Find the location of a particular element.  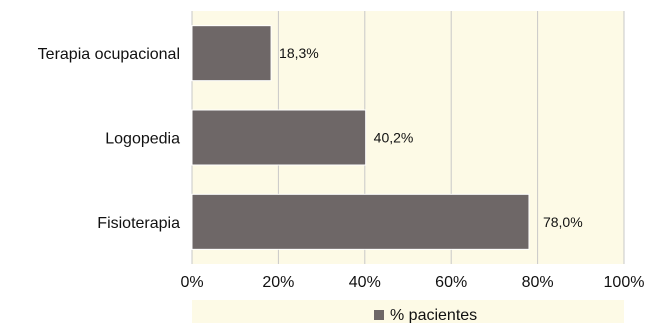

x-tick-label: 20% is located at coordinates (278, 282).